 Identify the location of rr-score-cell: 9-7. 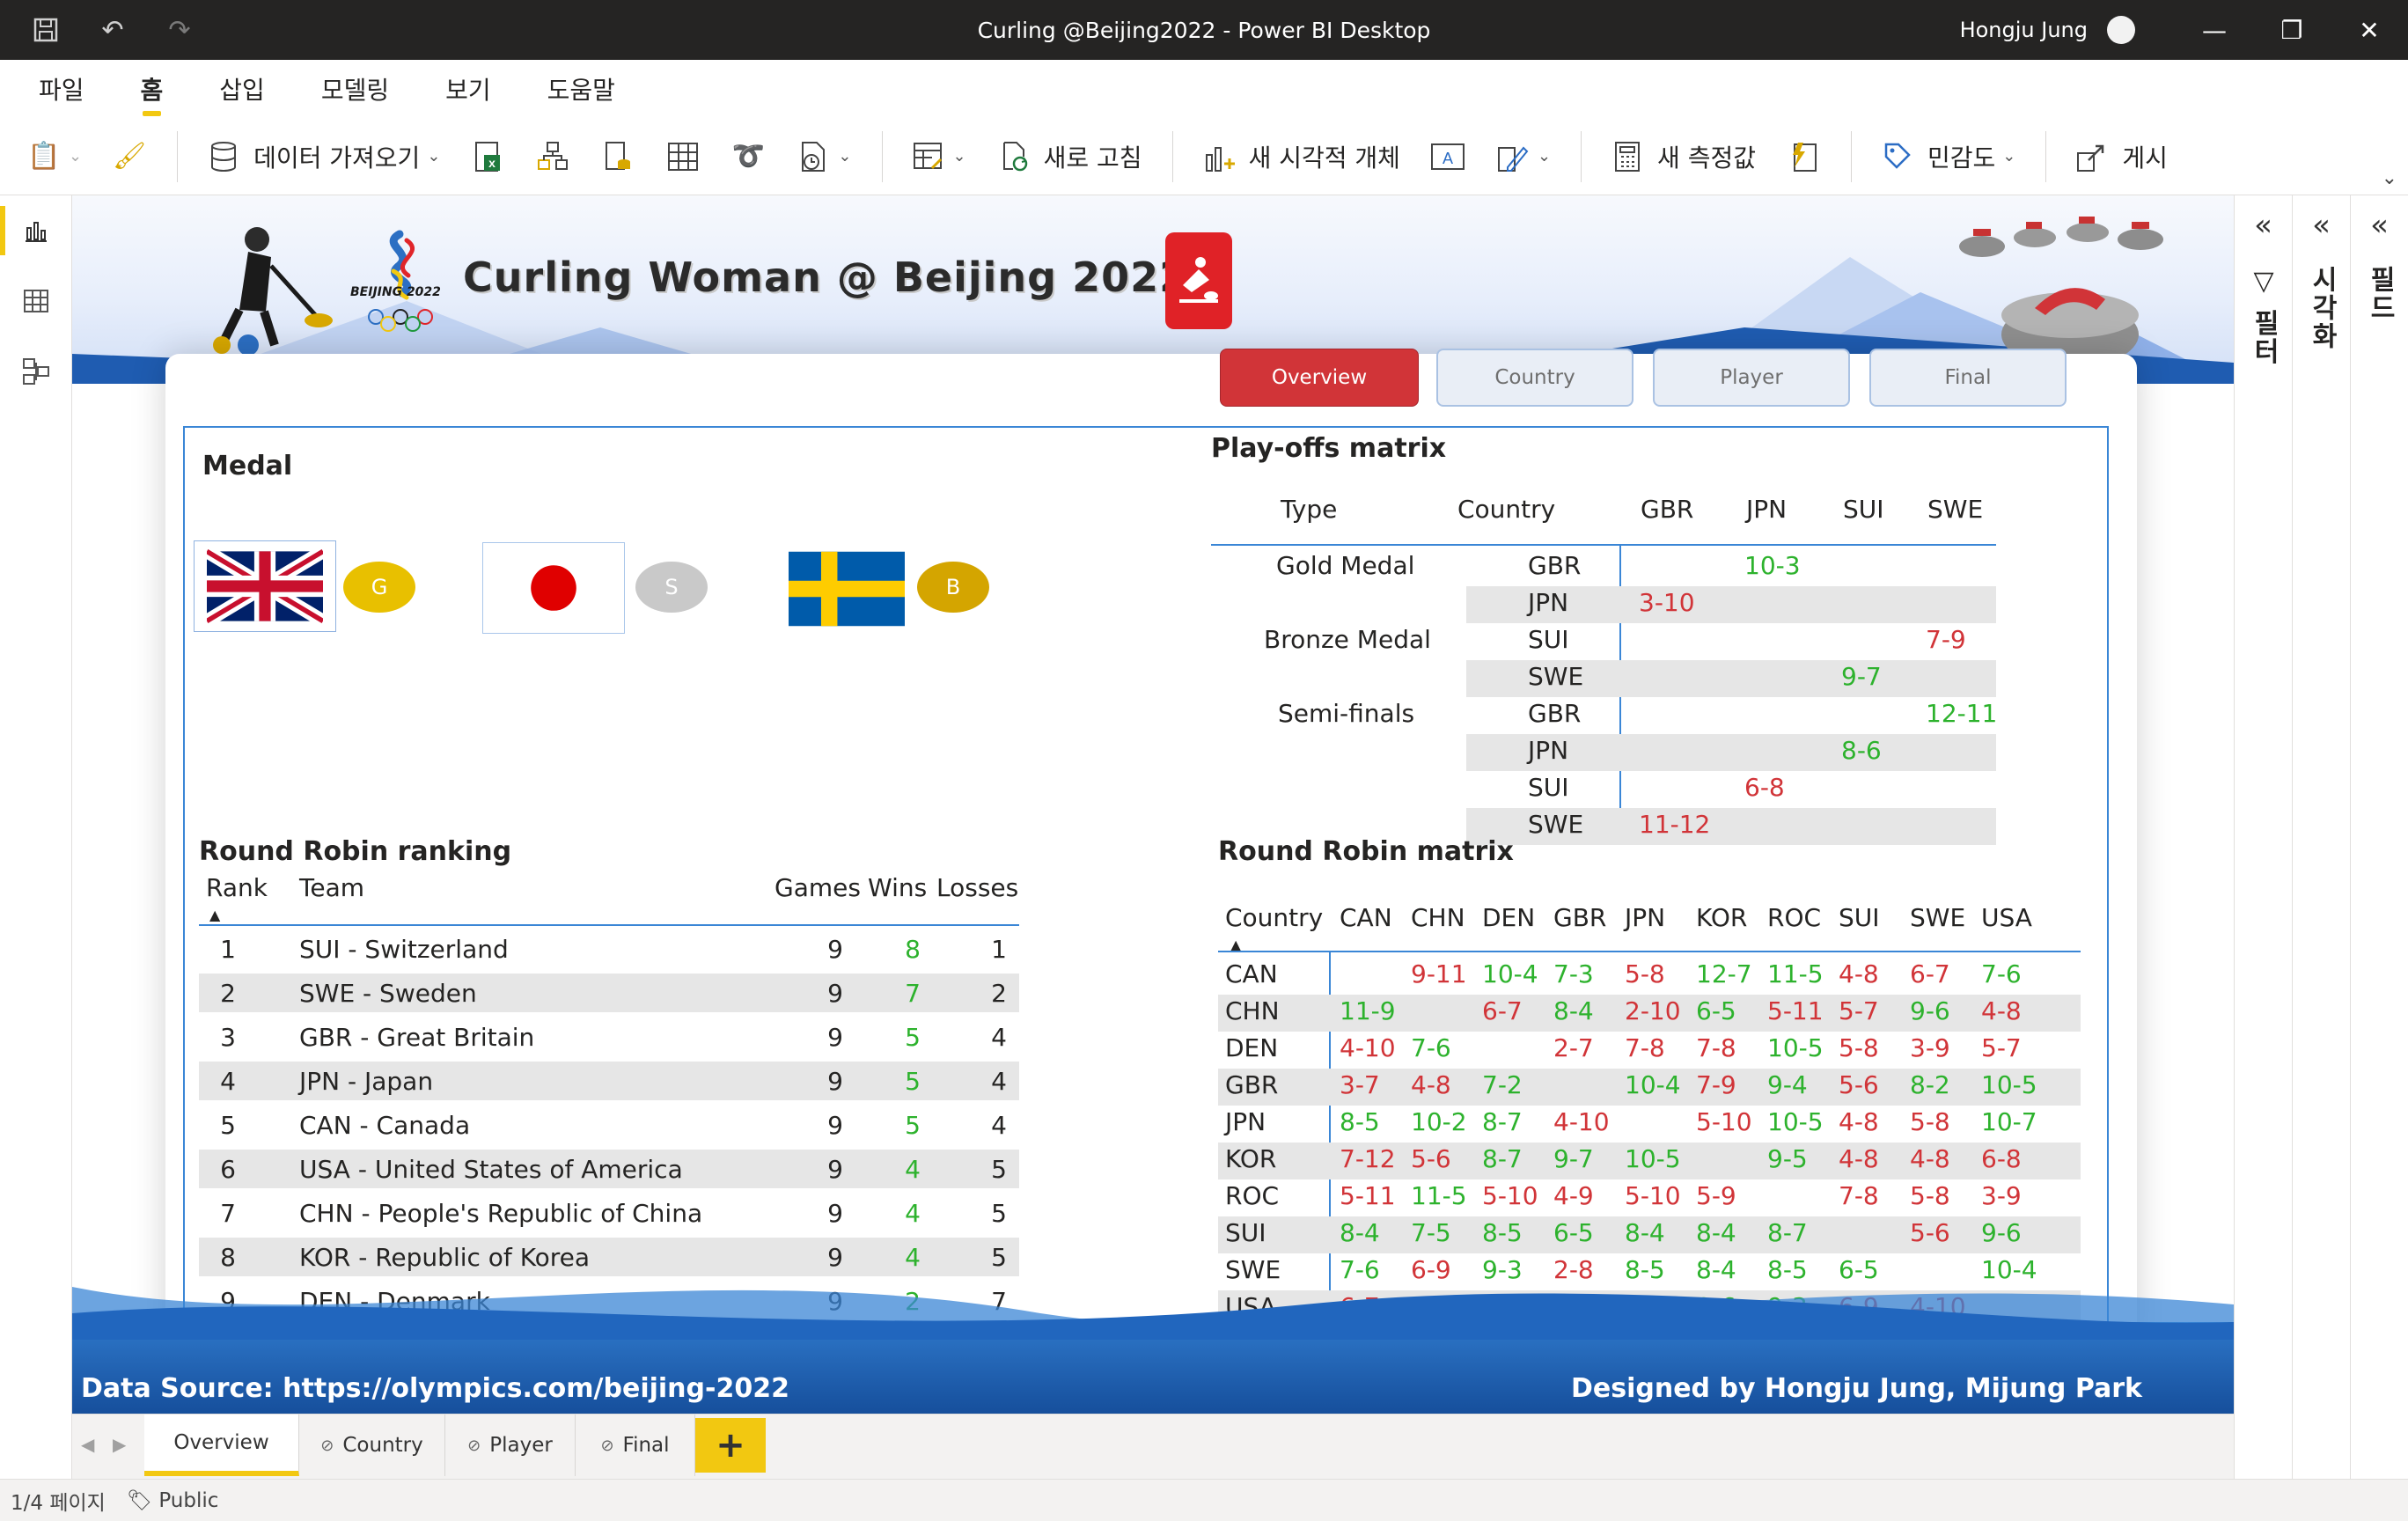
(1573, 1158).